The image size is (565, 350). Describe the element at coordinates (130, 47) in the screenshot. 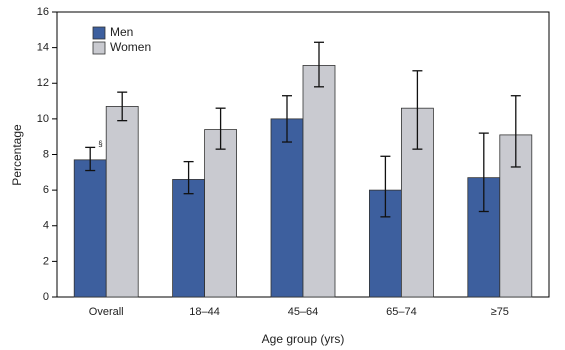

I see `legend-label: Women` at that location.